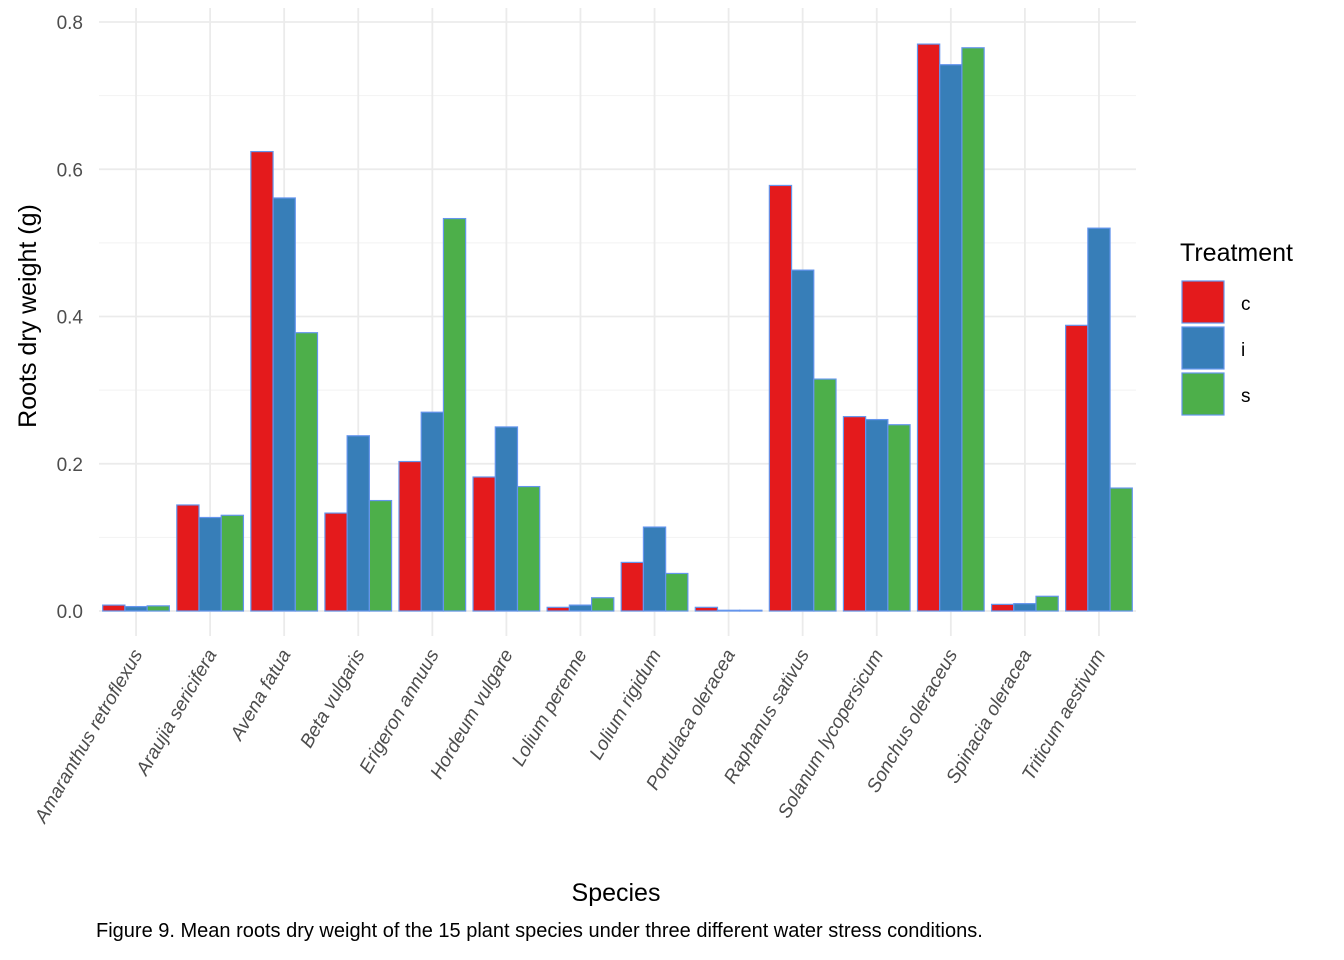  Describe the element at coordinates (1246, 304) in the screenshot. I see `legend-label: c` at that location.